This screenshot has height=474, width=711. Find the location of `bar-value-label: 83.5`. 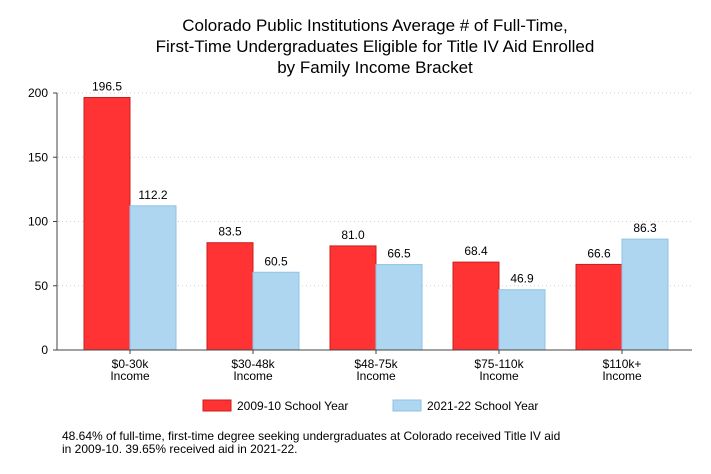

bar-value-label: 83.5 is located at coordinates (230, 232).